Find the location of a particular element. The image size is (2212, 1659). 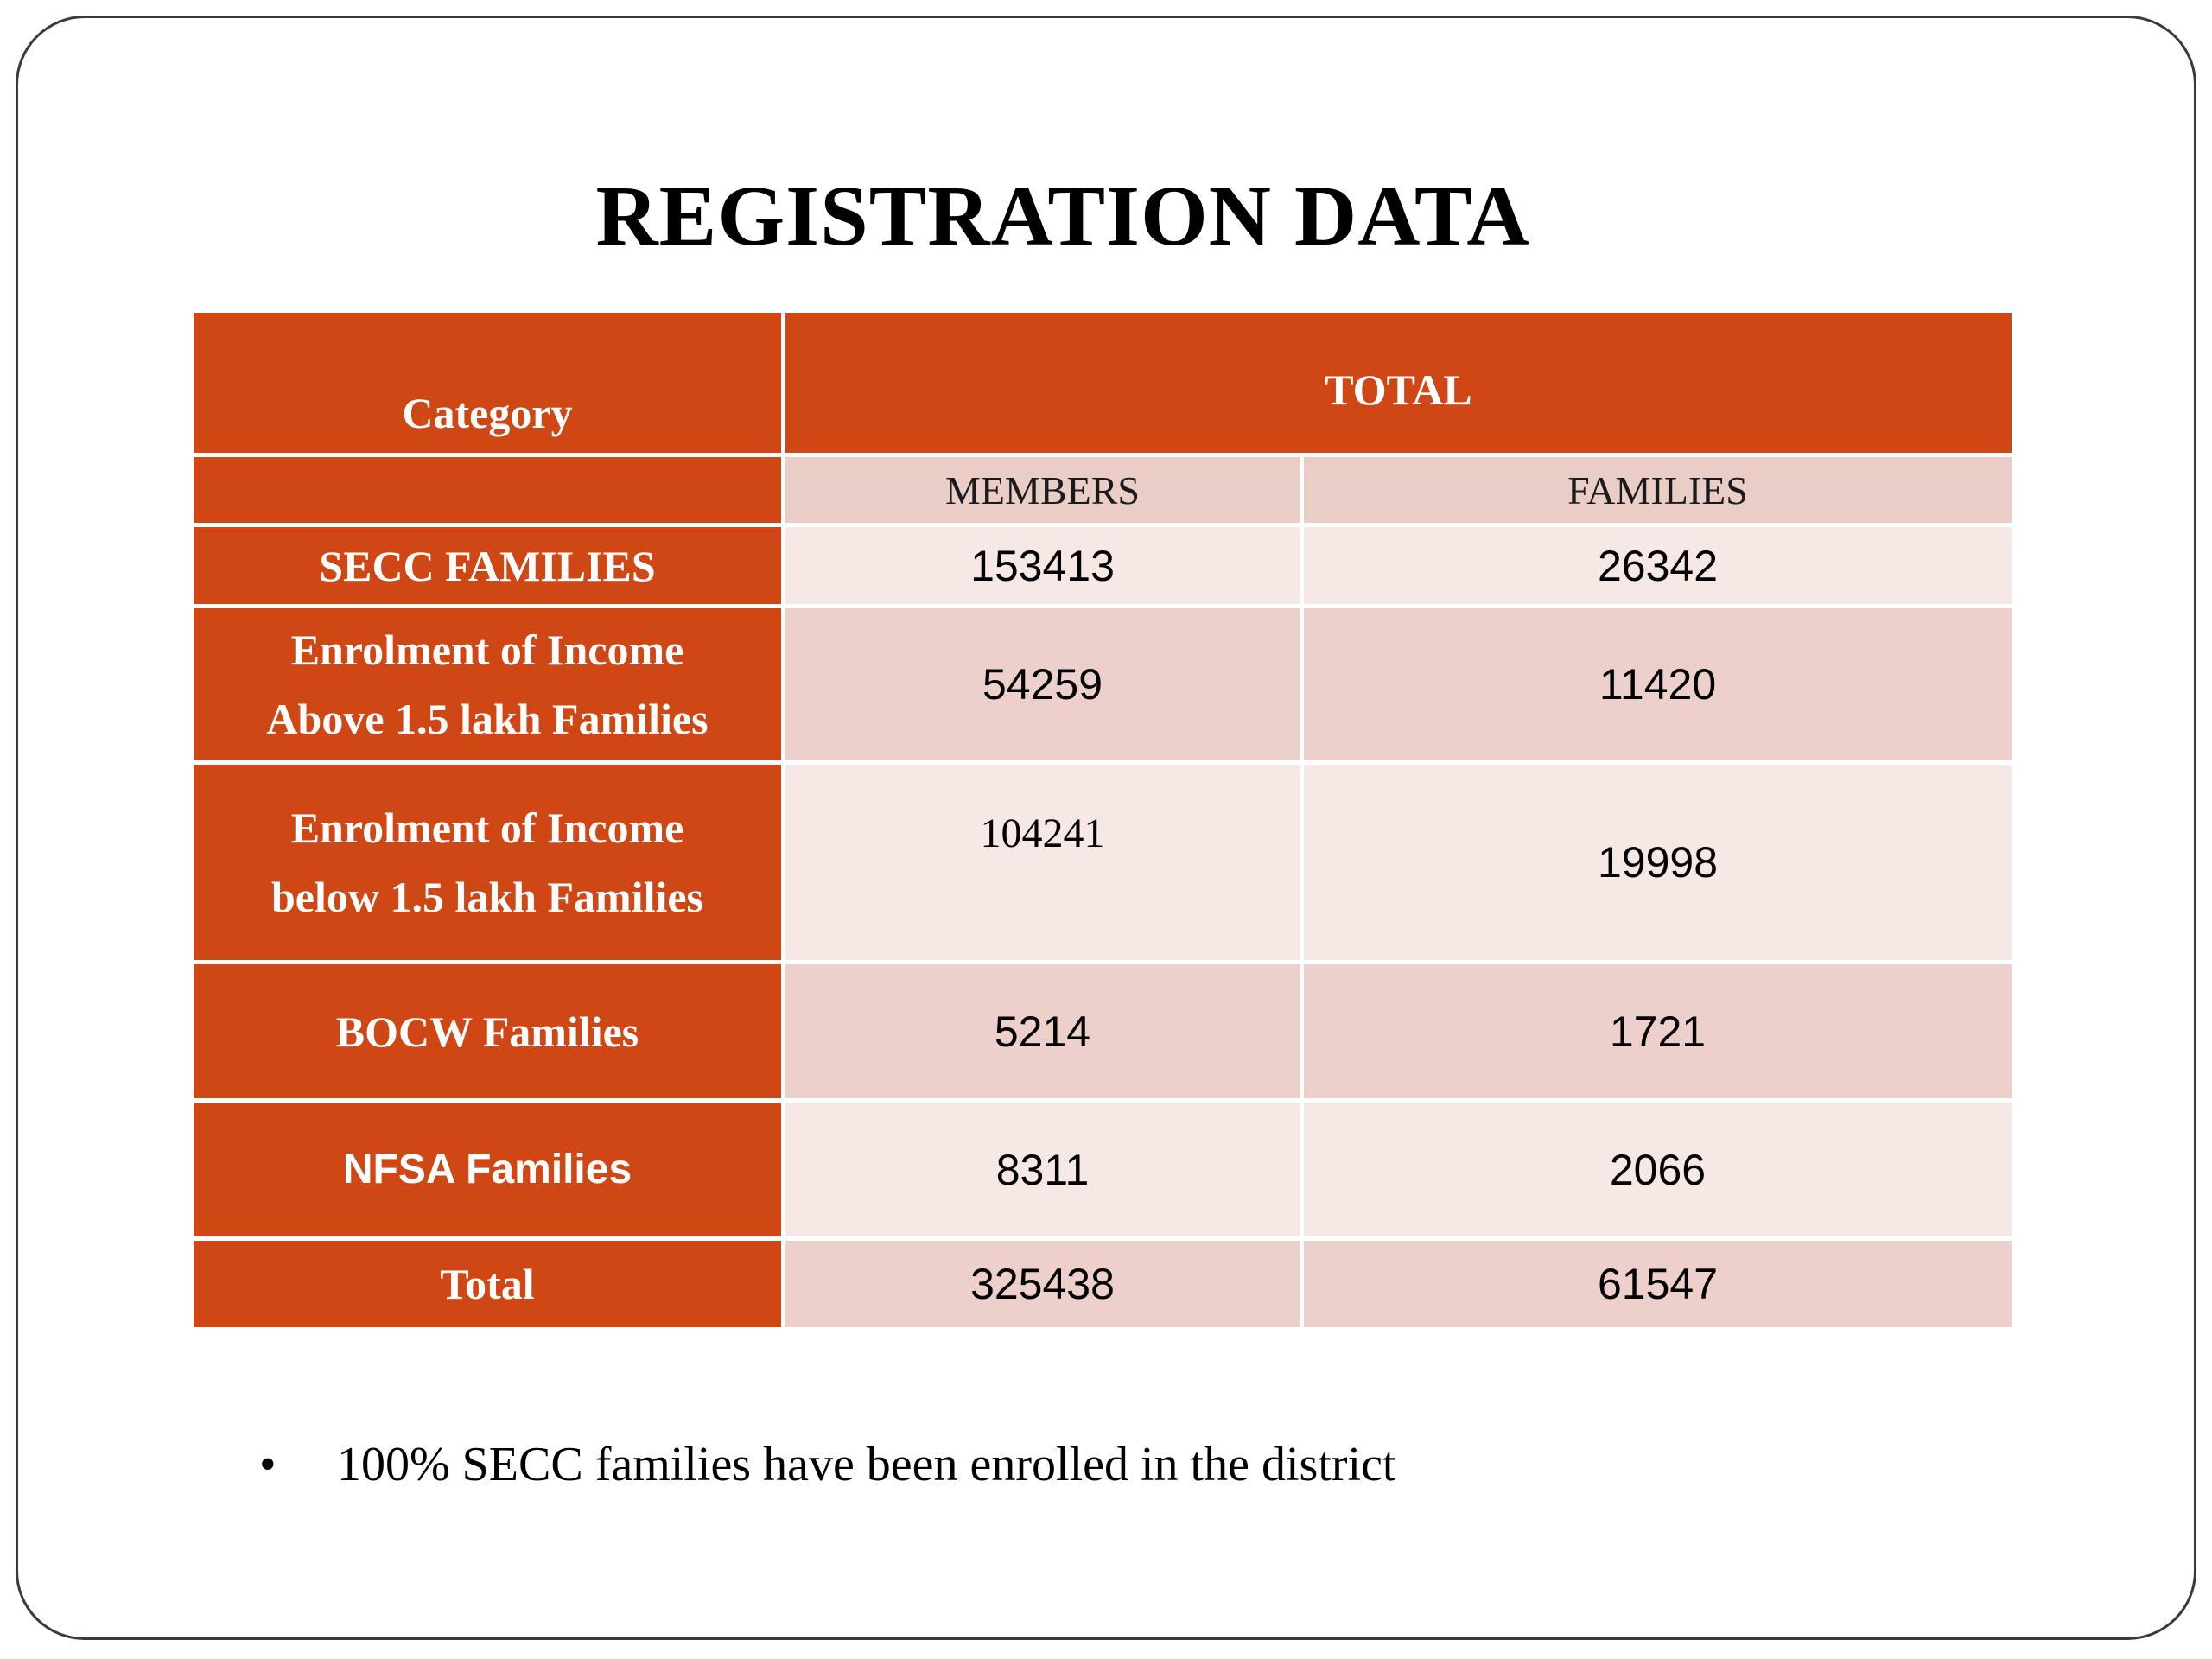

row-members: 8311 is located at coordinates (1042, 1169).